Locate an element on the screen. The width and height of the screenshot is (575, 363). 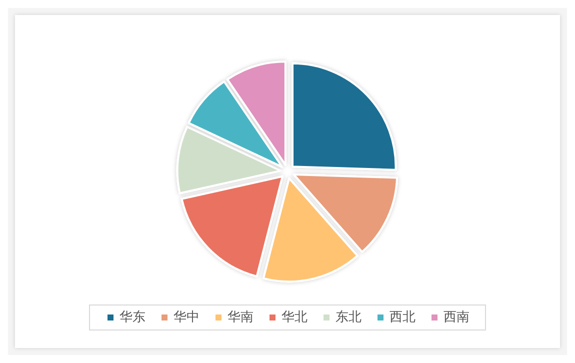
legend-label: 东北 is located at coordinates (349, 317).